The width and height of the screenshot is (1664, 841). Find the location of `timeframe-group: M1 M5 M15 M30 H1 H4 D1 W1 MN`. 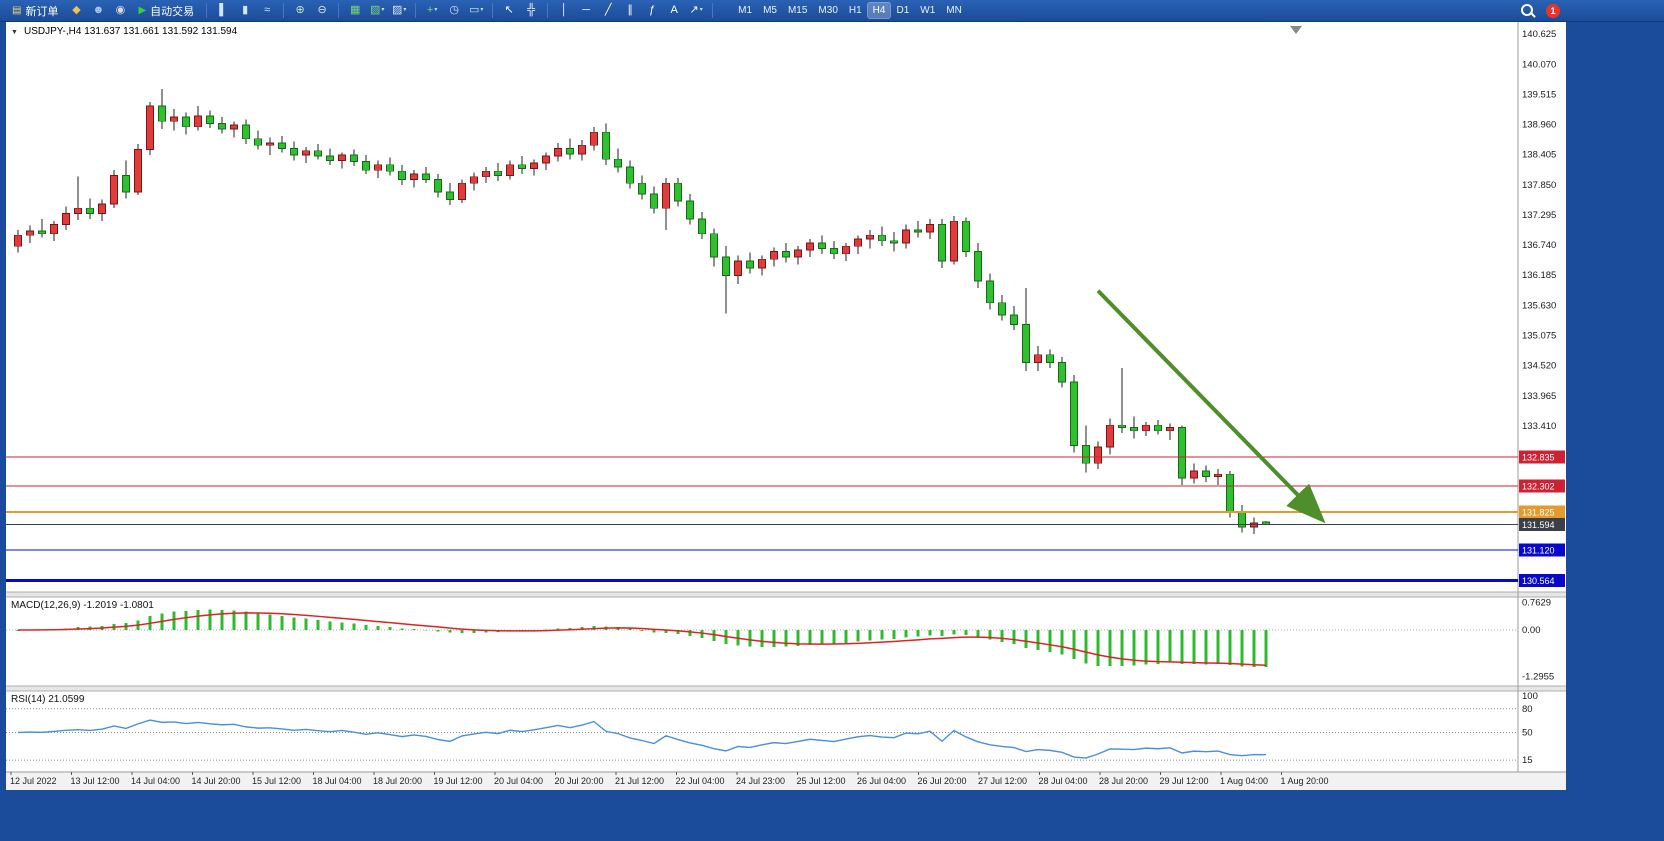

timeframe-group: M1 M5 M15 M30 H1 H4 D1 W1 MN is located at coordinates (850, 10).